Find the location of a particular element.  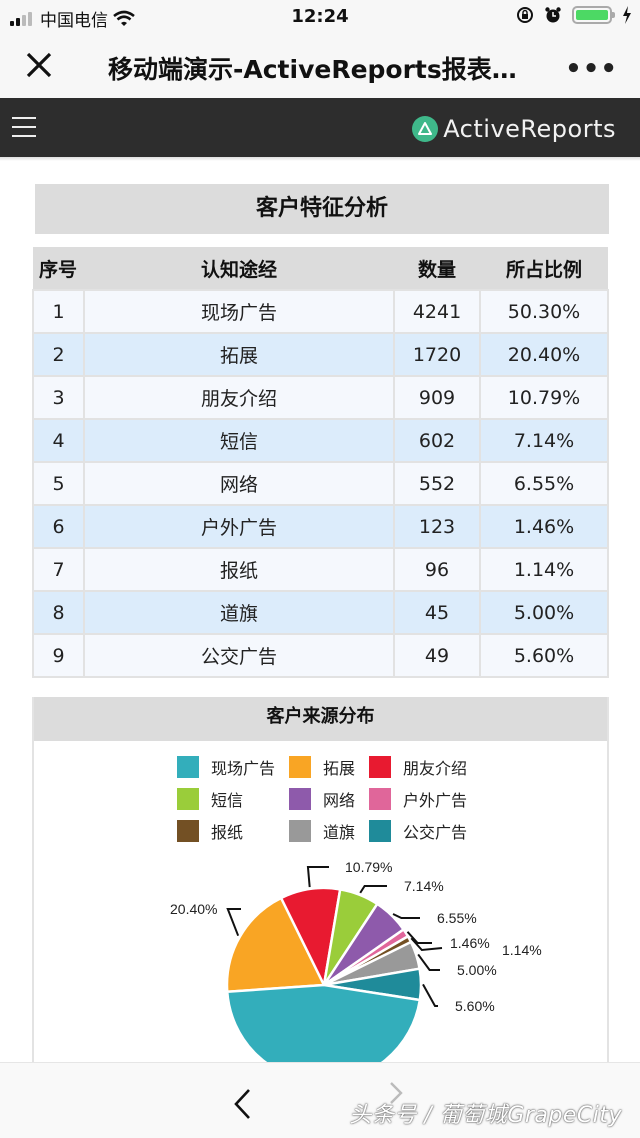

legend-item: 网络 is located at coordinates (329, 799).